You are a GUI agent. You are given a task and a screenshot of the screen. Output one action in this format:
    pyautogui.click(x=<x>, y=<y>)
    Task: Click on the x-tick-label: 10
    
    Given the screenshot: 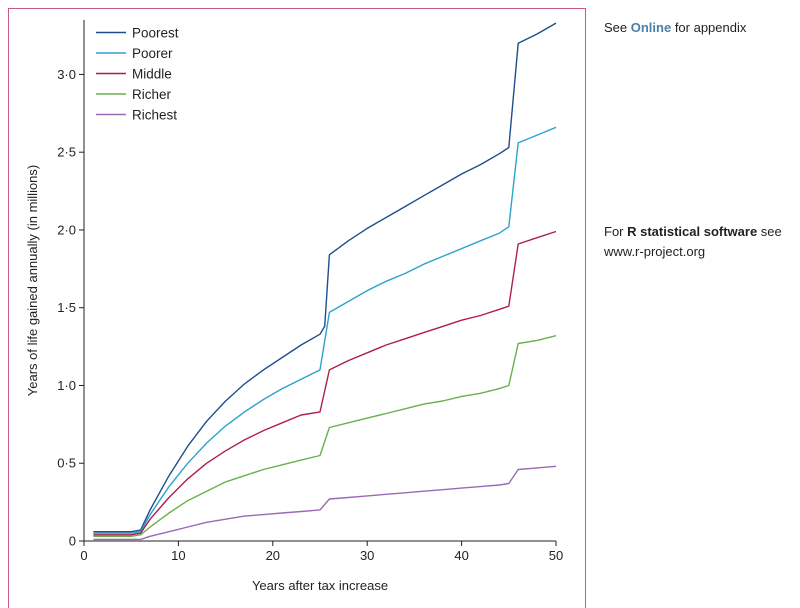 What is the action you would take?
    pyautogui.click(x=178, y=555)
    